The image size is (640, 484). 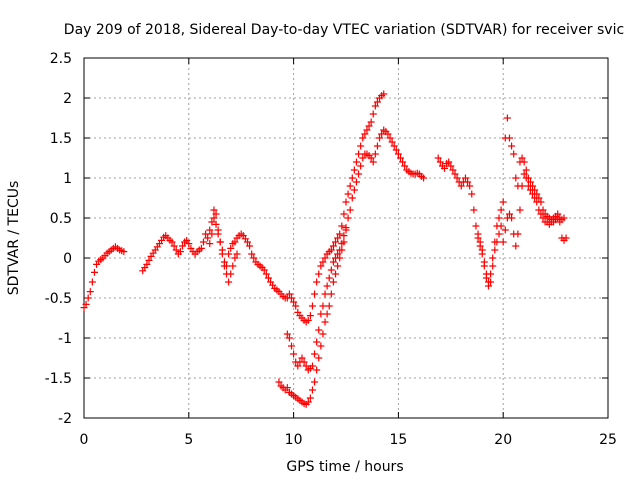 I want to click on y-tick-labels: -2 -1.5 -1 -0.5 0 0.5 1 1.5 2 2.5, so click(x=58, y=239).